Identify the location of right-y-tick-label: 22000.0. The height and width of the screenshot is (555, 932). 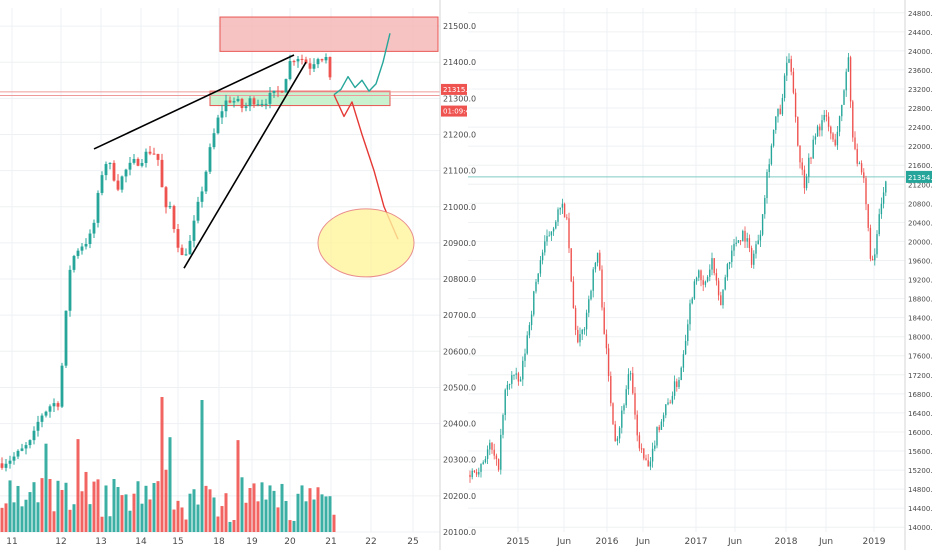
(920, 147).